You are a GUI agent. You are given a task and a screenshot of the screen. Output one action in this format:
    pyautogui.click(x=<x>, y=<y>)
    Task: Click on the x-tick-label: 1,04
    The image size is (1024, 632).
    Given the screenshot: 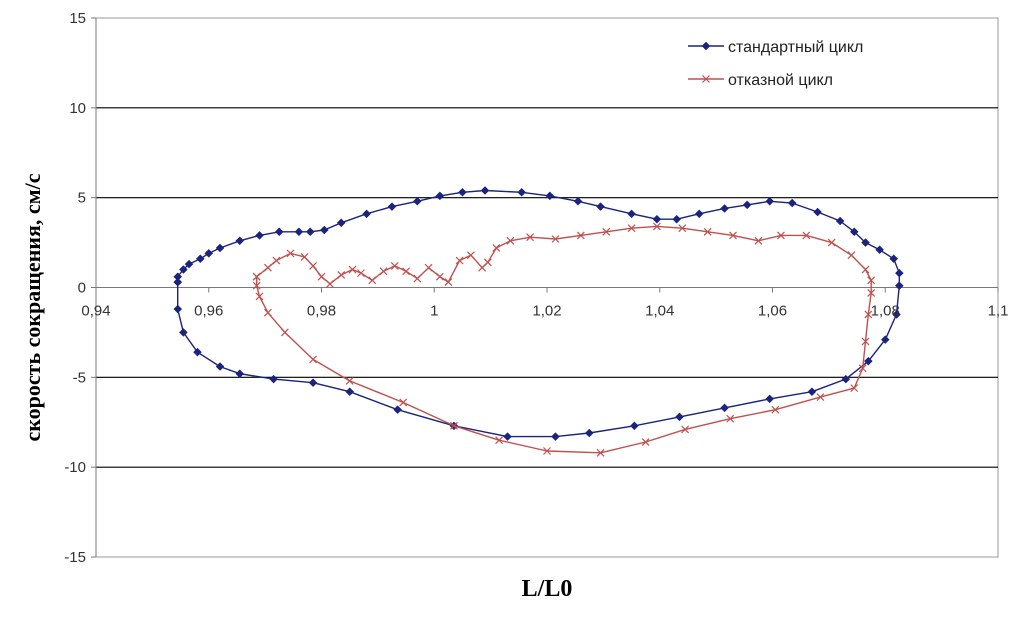 What is the action you would take?
    pyautogui.click(x=659, y=311)
    